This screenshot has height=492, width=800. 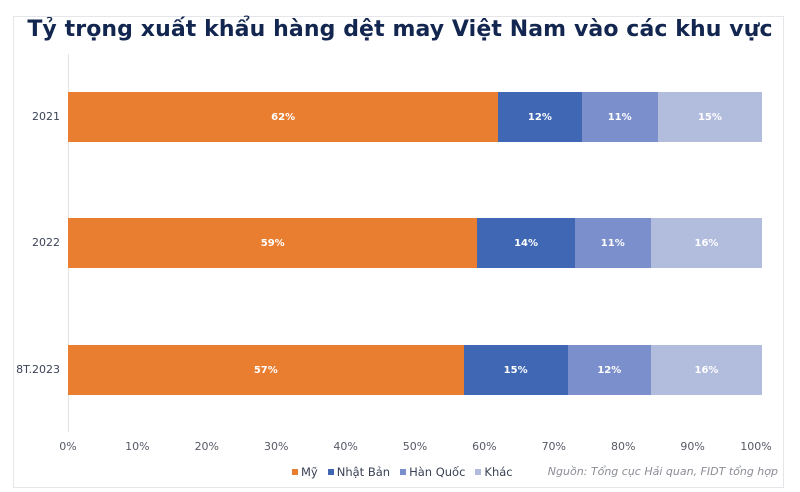 I want to click on segment-nhat-ban: 14%, so click(x=526, y=243).